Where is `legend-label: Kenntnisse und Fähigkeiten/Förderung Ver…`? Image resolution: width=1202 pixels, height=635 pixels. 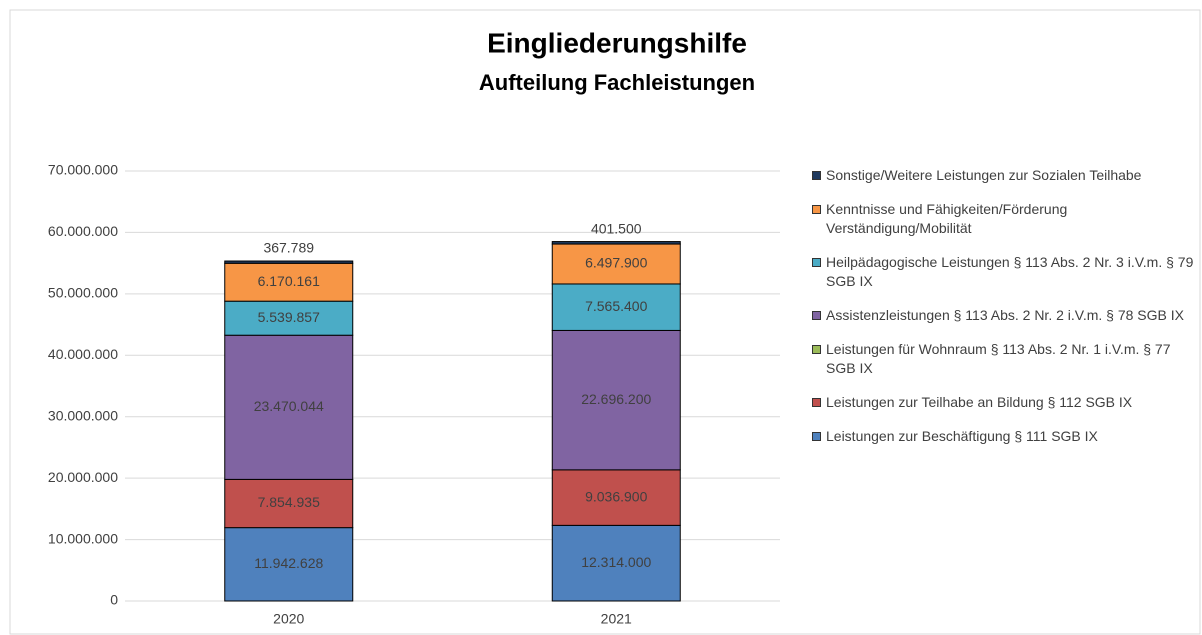 legend-label: Kenntnisse und Fähigkeiten/Förderung Ver… is located at coordinates (947, 218).